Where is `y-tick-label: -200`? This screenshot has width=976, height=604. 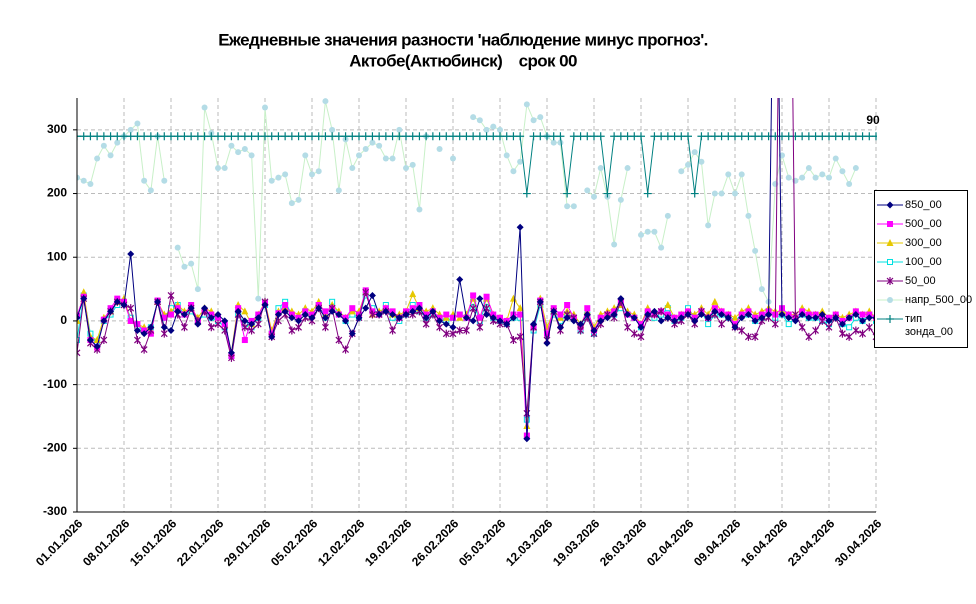
y-tick-label: -200 is located at coordinates (55, 447).